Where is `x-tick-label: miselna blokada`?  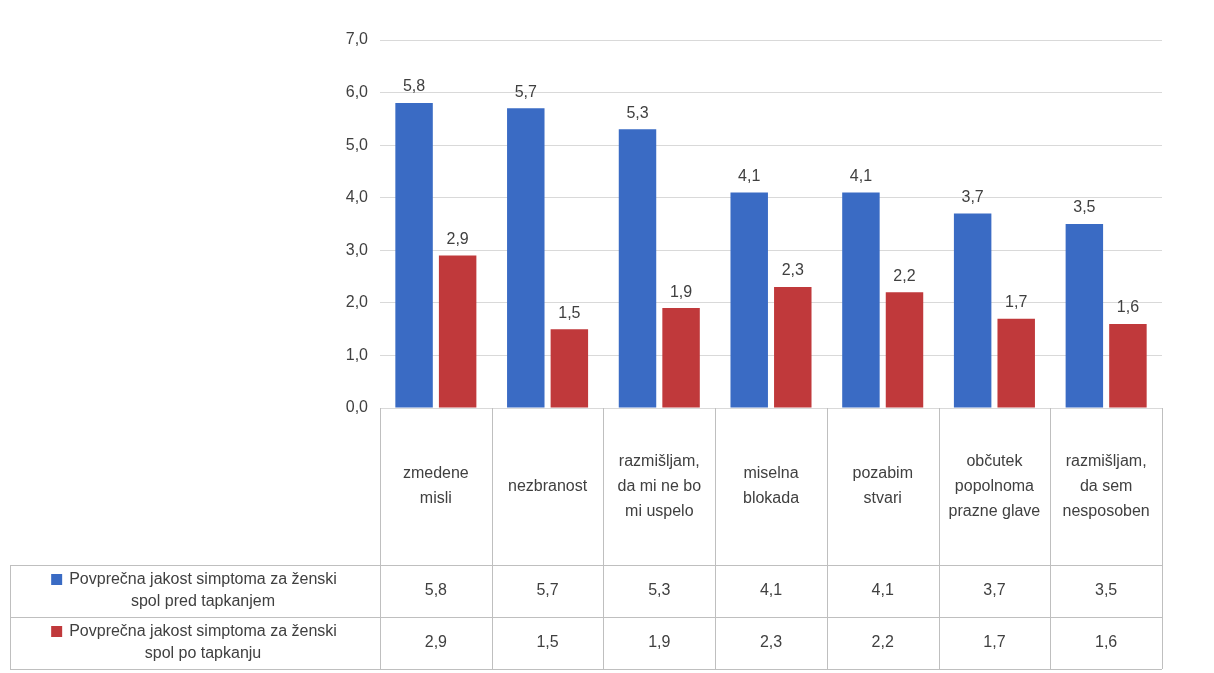
x-tick-label: miselna blokada is located at coordinates (771, 485).